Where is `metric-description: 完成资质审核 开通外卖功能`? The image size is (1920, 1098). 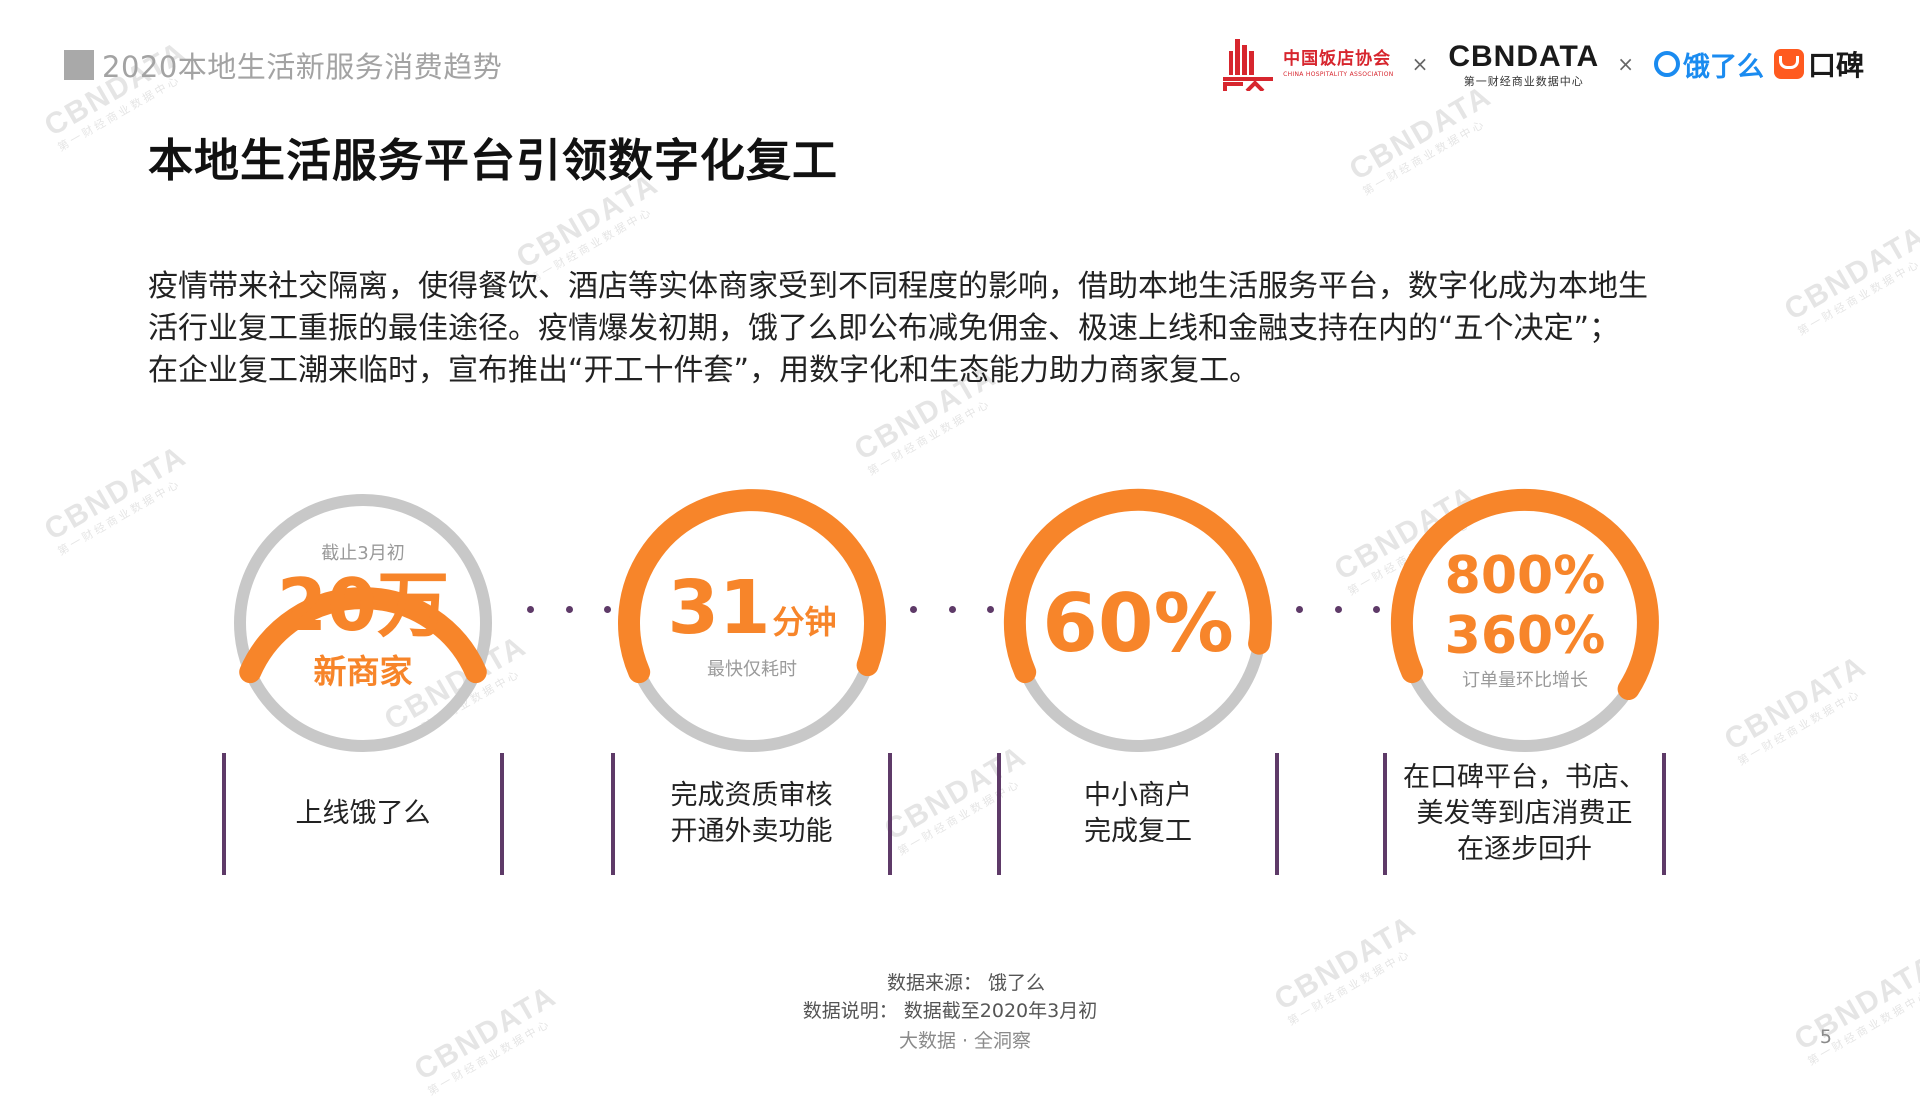
metric-description: 完成资质审核 开通外卖功能 is located at coordinates (751, 814).